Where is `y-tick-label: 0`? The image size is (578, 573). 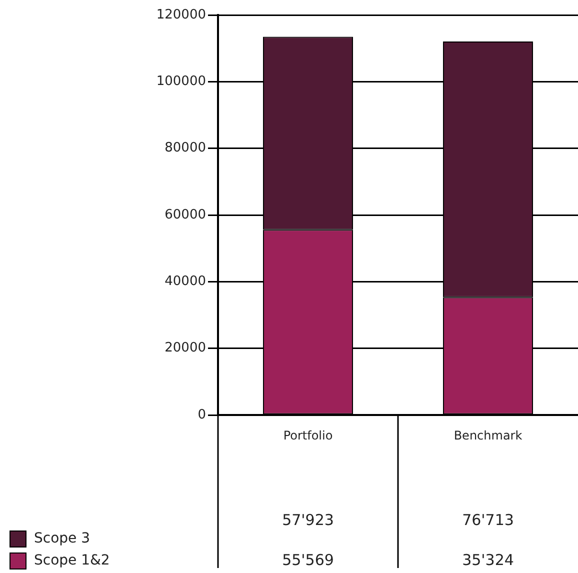 y-tick-label: 0 is located at coordinates (202, 414).